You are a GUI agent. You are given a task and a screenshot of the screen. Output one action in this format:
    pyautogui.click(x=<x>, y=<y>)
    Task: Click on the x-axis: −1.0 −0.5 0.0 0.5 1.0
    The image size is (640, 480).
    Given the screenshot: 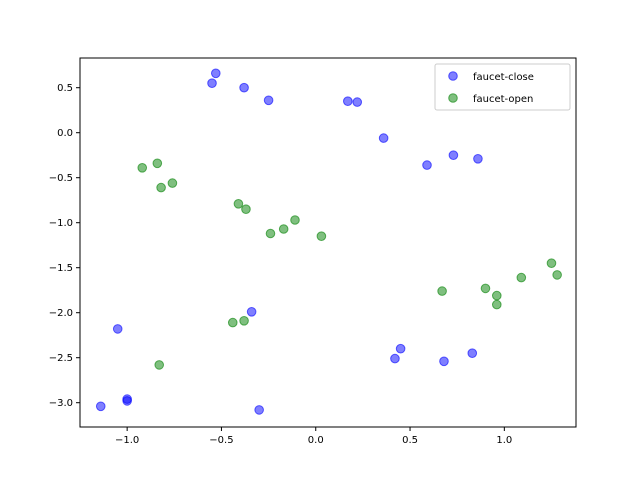 What is the action you would take?
    pyautogui.click(x=313, y=436)
    